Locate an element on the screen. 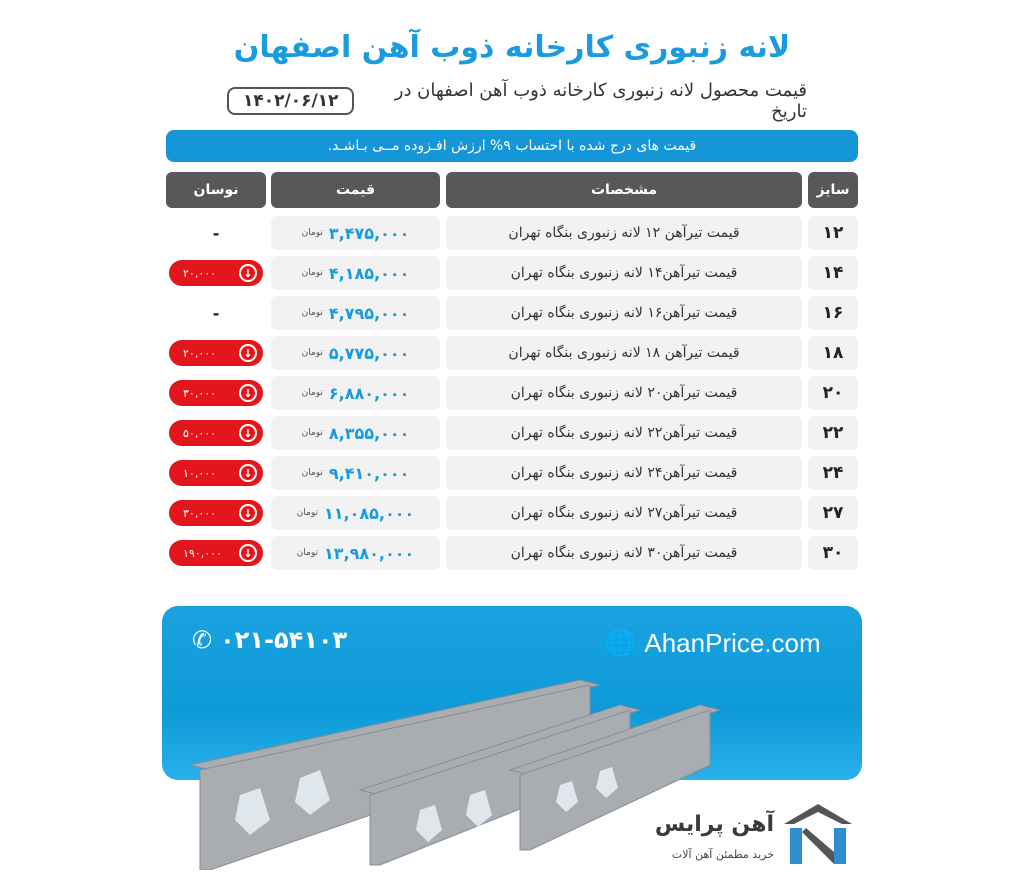  spec-cell: قیمت تیرآهن ۱۲ لانه زنبوری بنگاه تهران is located at coordinates (624, 233).